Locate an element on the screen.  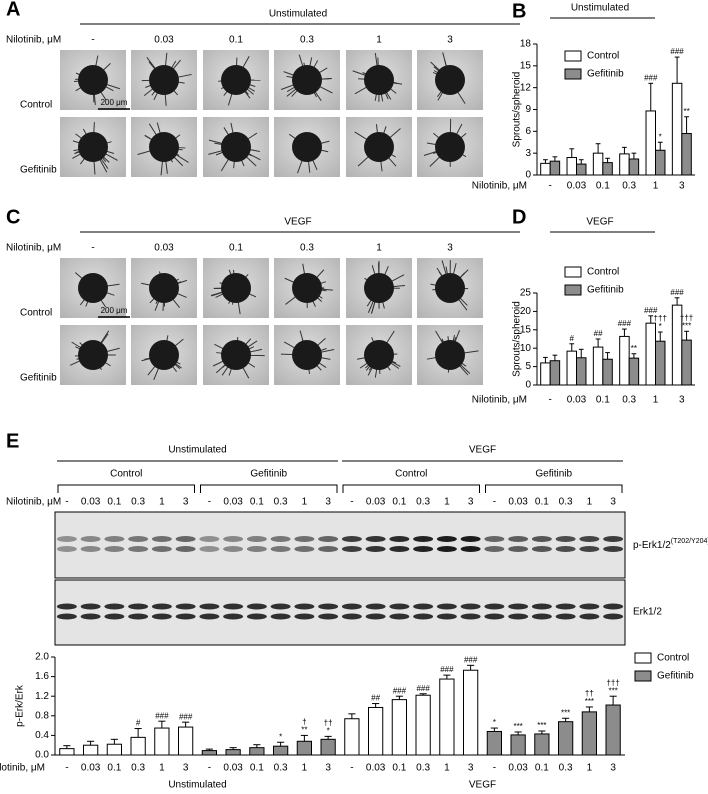
significance-label: †† is located at coordinates (328, 722).